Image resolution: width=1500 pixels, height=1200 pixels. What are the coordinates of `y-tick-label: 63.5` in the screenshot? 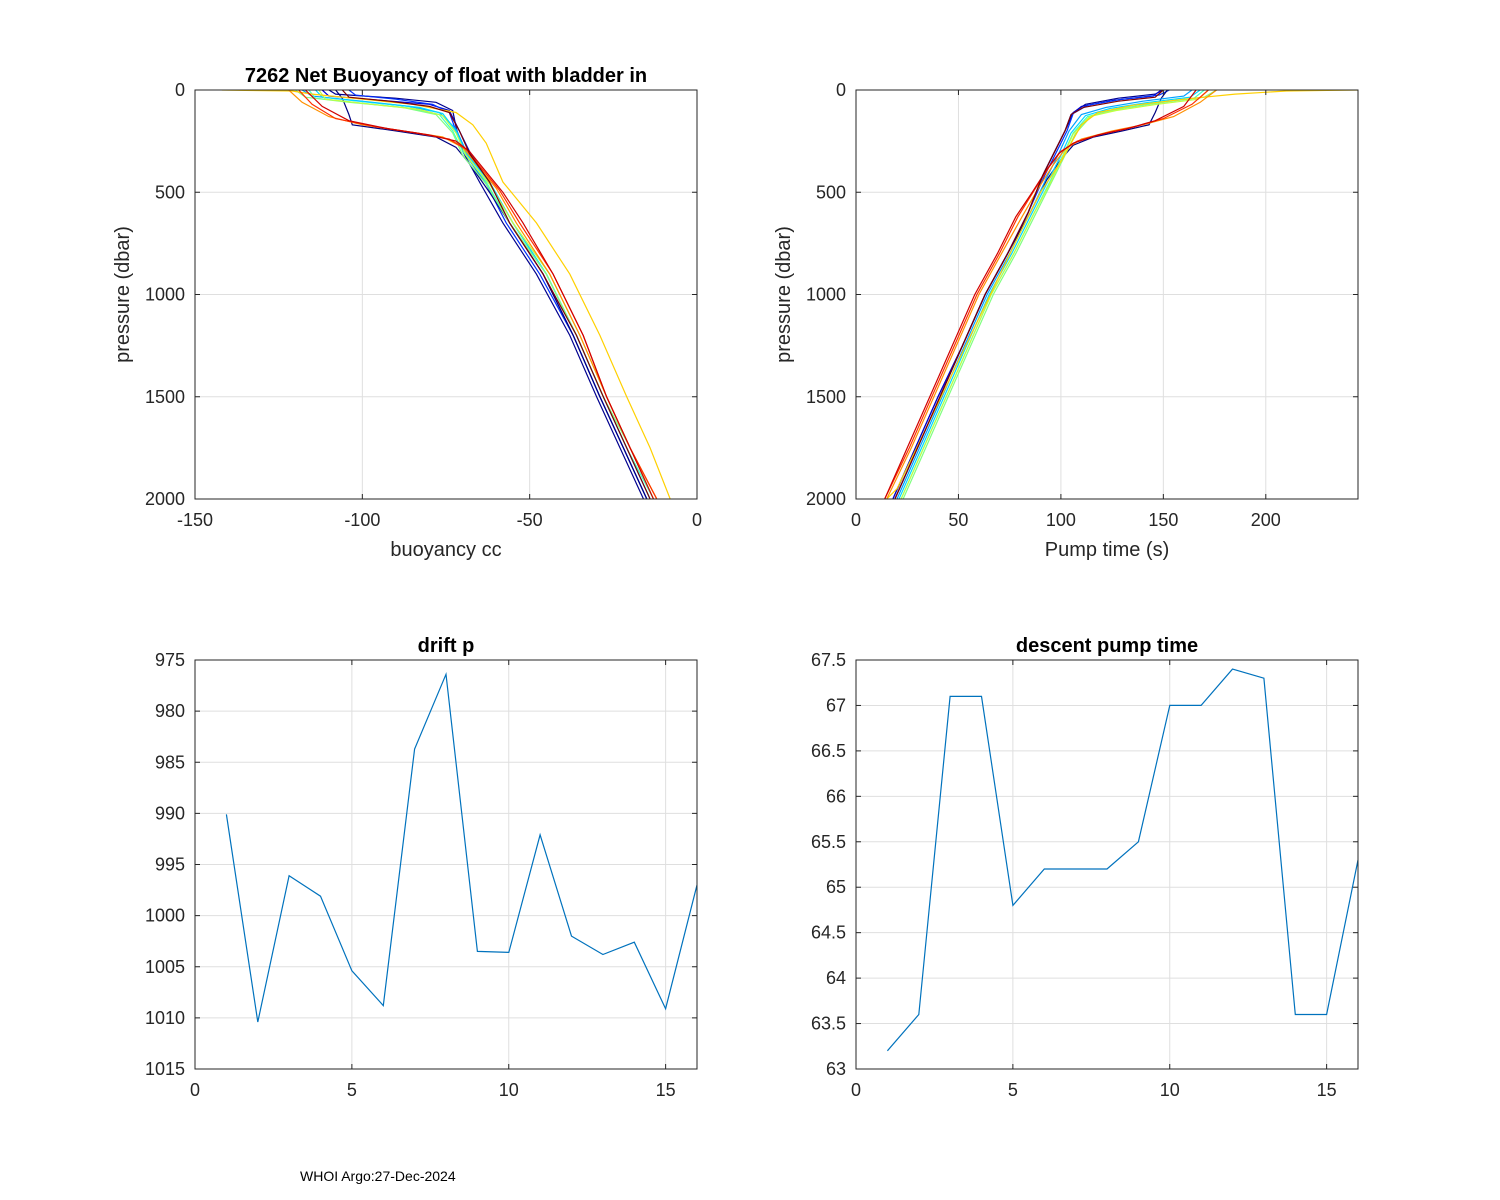 It's located at (828, 1024).